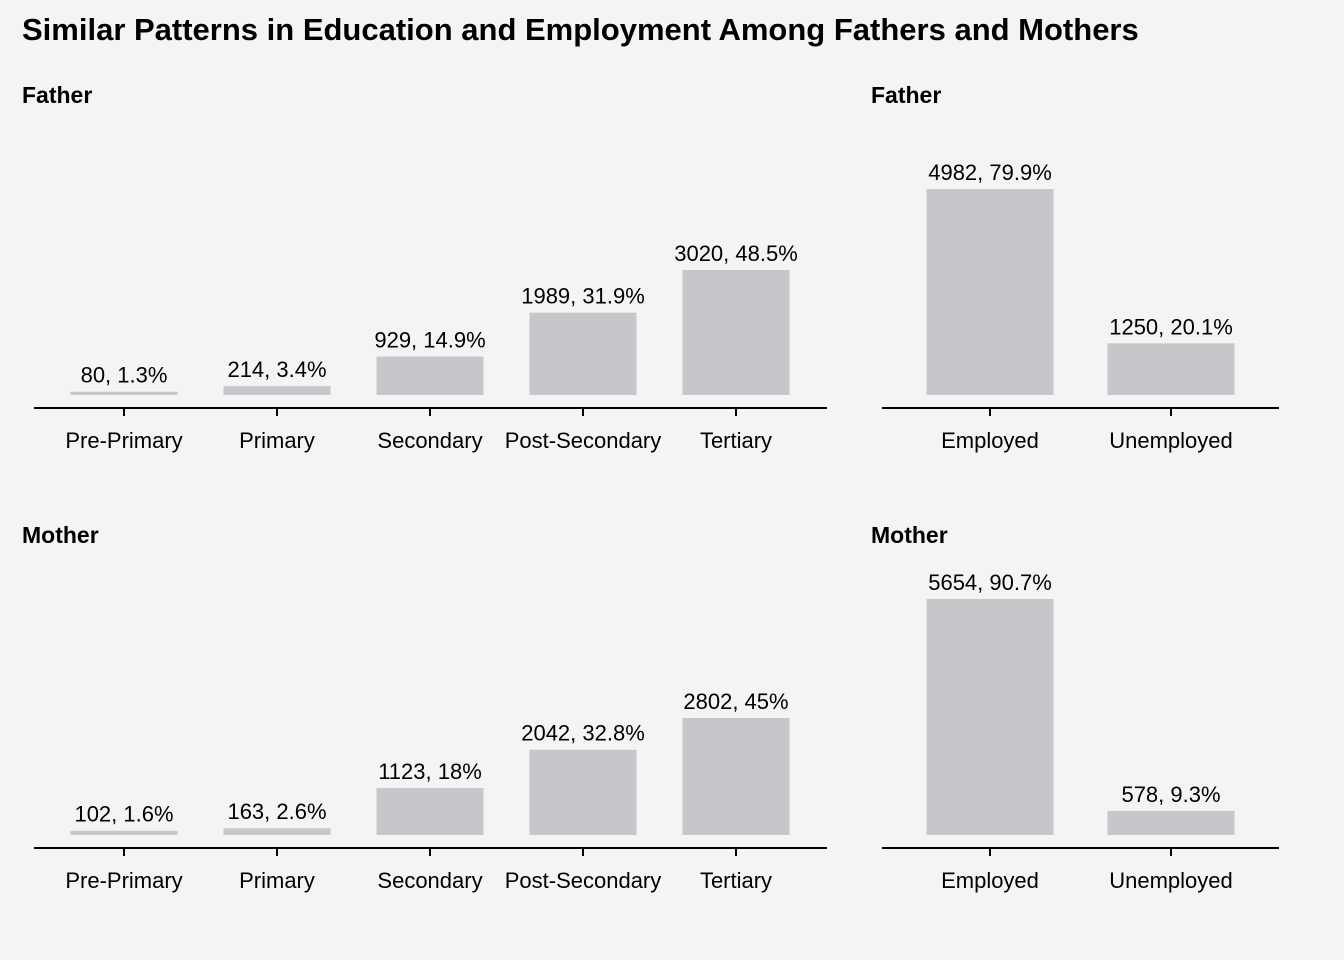 This screenshot has width=1344, height=960. Describe the element at coordinates (990, 582) in the screenshot. I see `data-label: 5654, 90.7%` at that location.